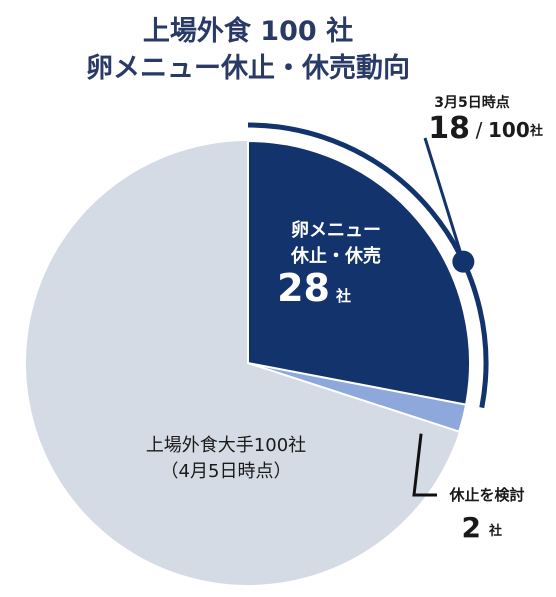  I want to click on title-line2: 卵メニュー休止・休売動向, so click(248, 68).